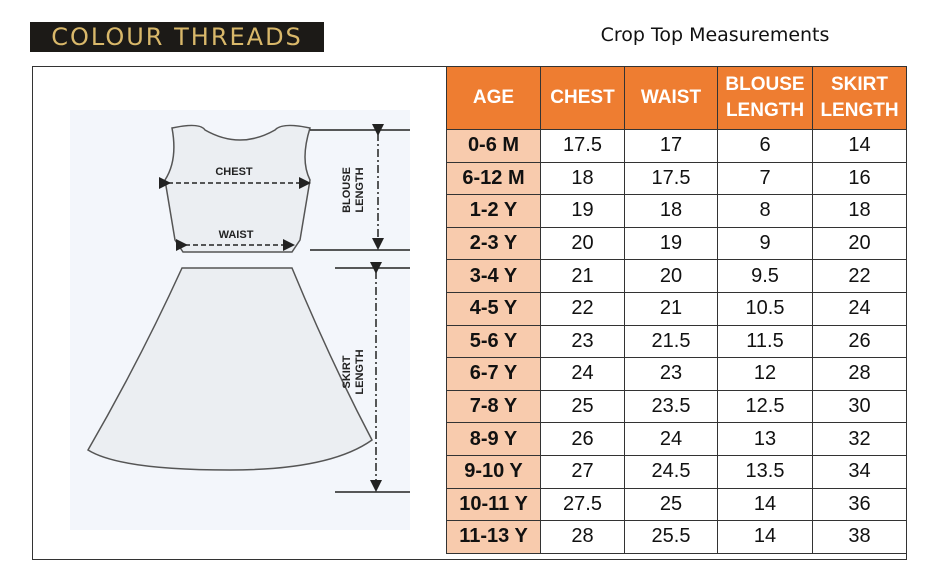  Describe the element at coordinates (765, 98) in the screenshot. I see `header-cell: BLOUSE LENGTH` at that location.